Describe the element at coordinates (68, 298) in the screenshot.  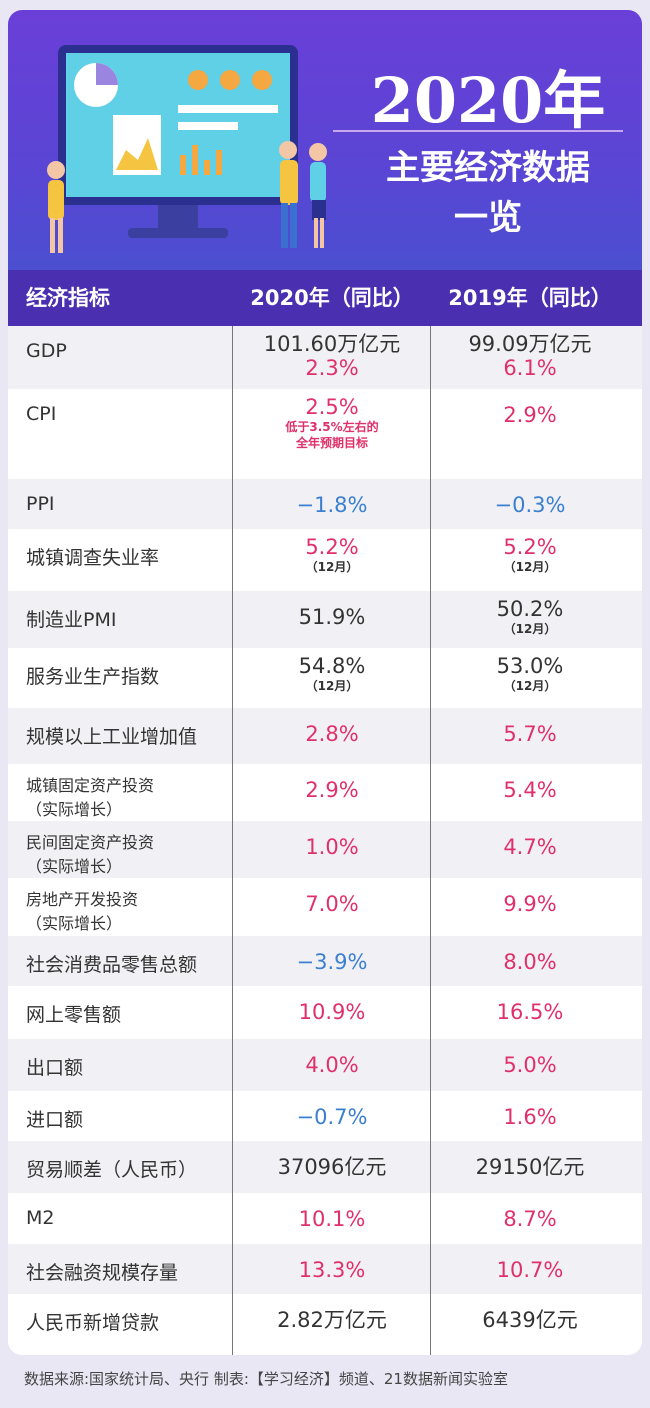
I see `header-cell: 经济指标` at that location.